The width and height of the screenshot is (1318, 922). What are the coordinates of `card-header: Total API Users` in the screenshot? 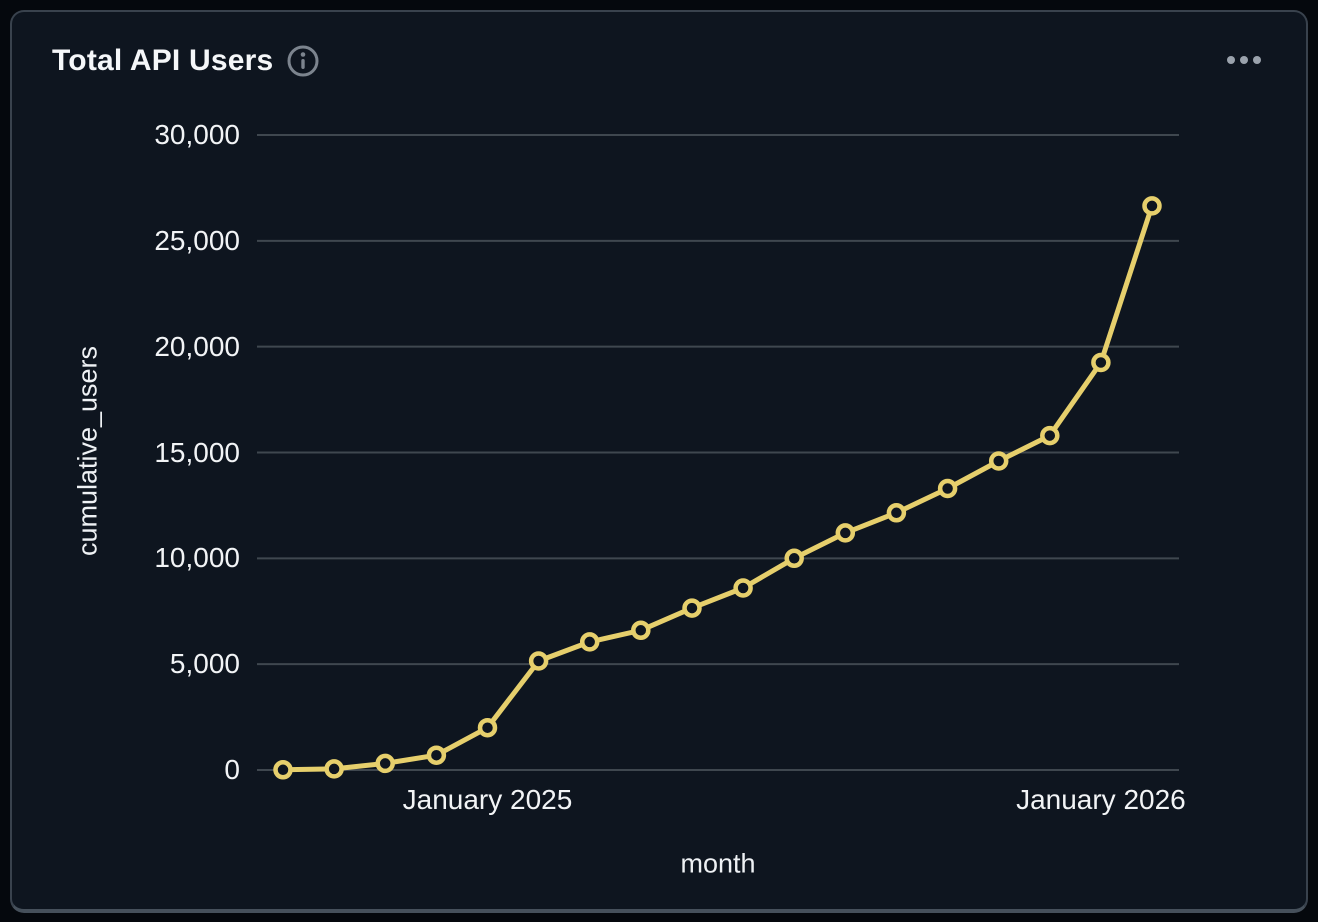 It's located at (186, 61).